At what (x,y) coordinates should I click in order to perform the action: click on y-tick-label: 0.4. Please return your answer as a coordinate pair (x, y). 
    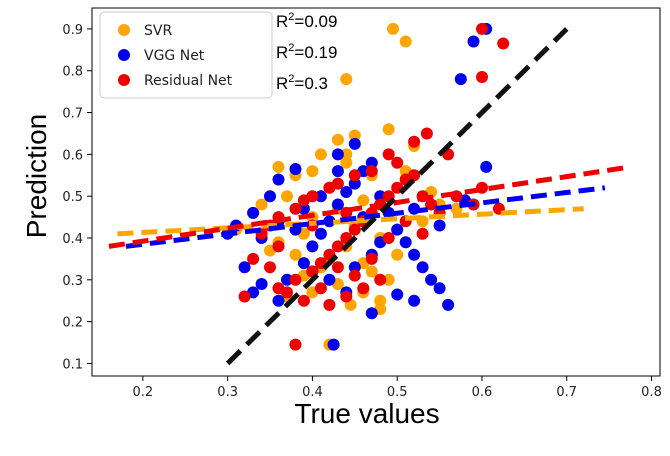
    Looking at the image, I should click on (72, 239).